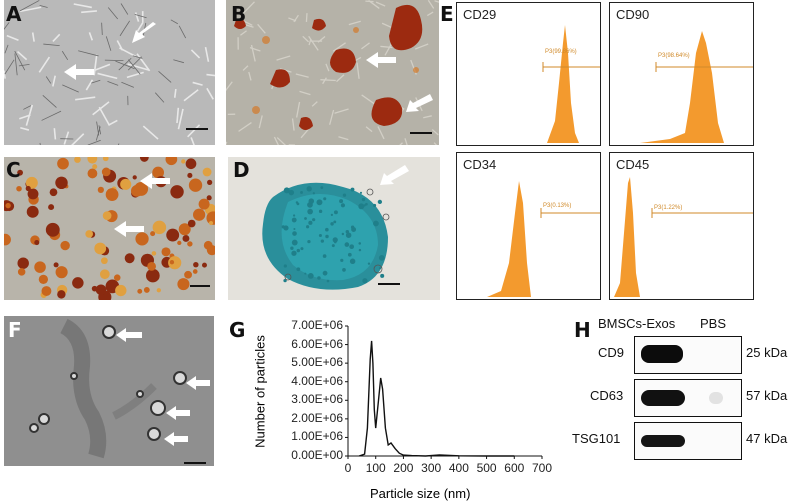 This screenshot has height=504, width=794. I want to click on flow-gate-label: P3(98.64%), so click(674, 56).